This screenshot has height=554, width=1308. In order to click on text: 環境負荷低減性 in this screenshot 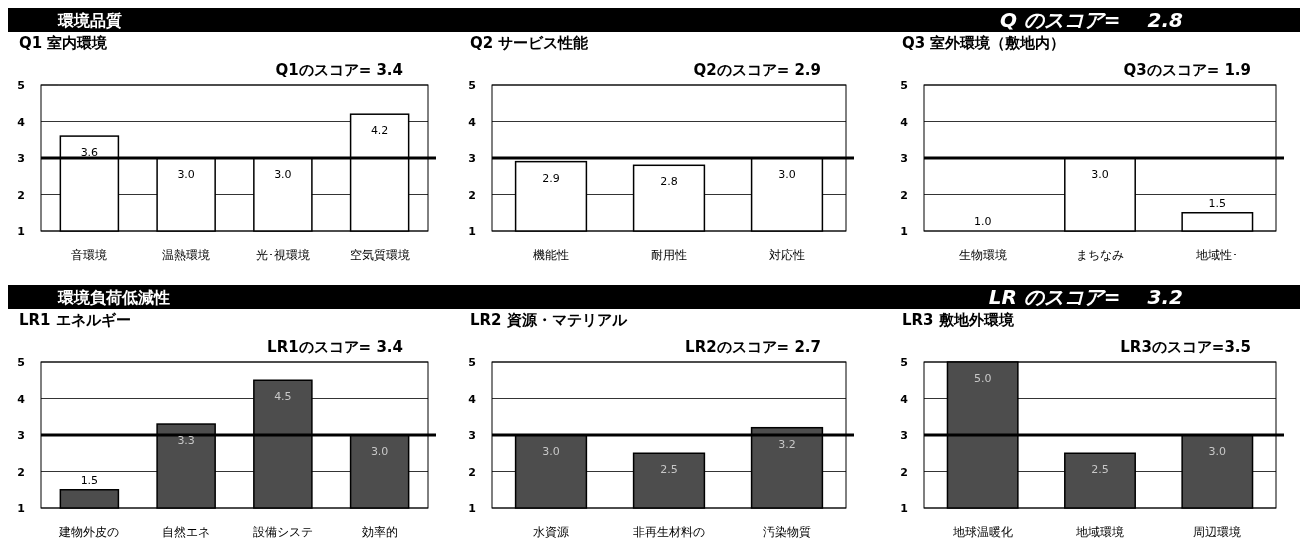, I will do `click(113, 297)`.